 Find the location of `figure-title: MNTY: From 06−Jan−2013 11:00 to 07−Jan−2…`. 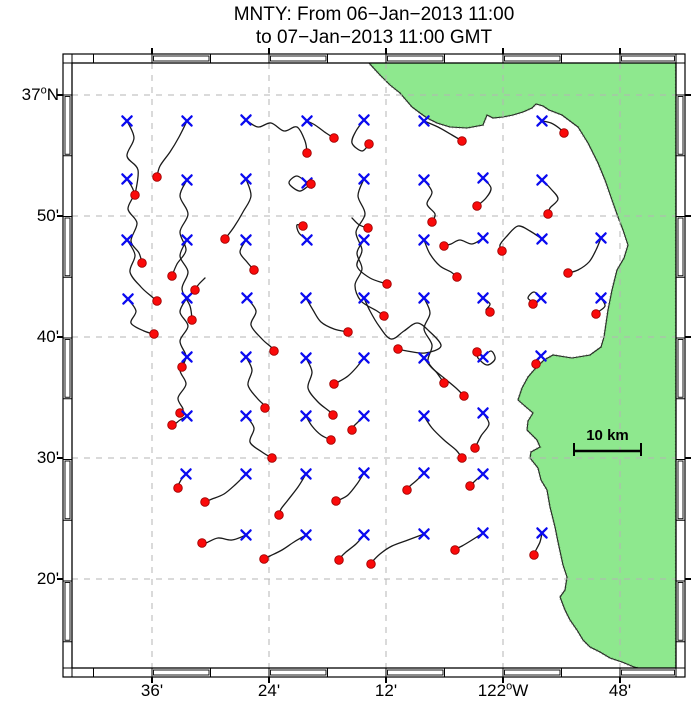

figure-title: MNTY: From 06−Jan−2013 11:00 to 07−Jan−2… is located at coordinates (374, 26).